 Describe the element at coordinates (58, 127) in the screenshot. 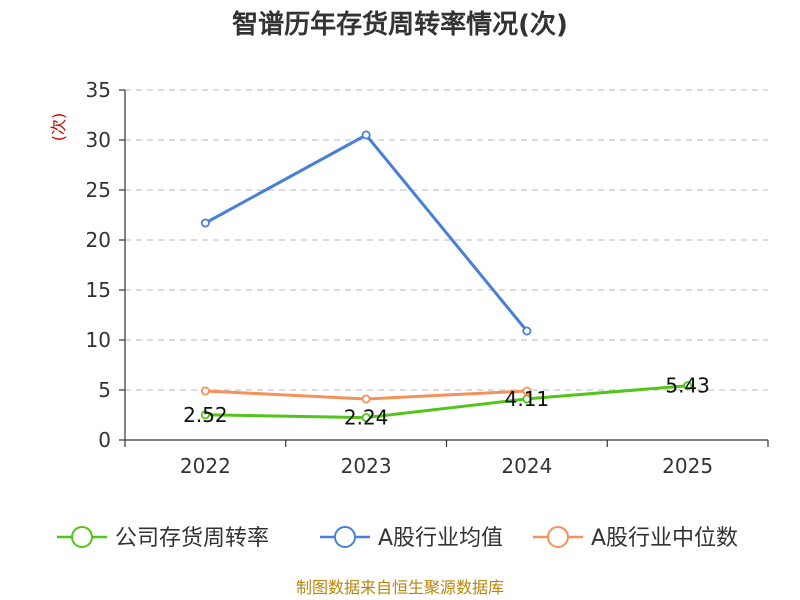

I see `y-axis-unit: (次)` at that location.